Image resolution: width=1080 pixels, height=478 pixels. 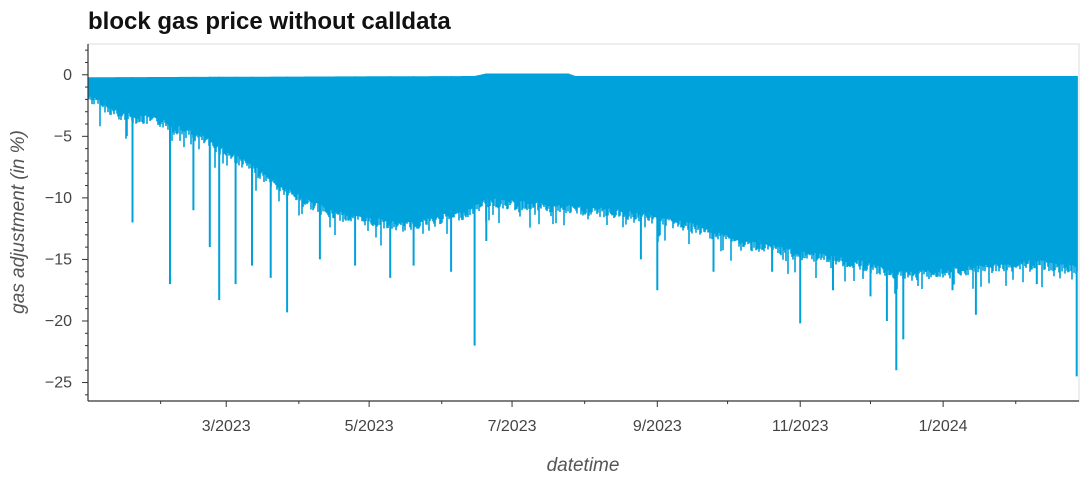 I want to click on x-tick-label: 7/2023, so click(x=512, y=426).